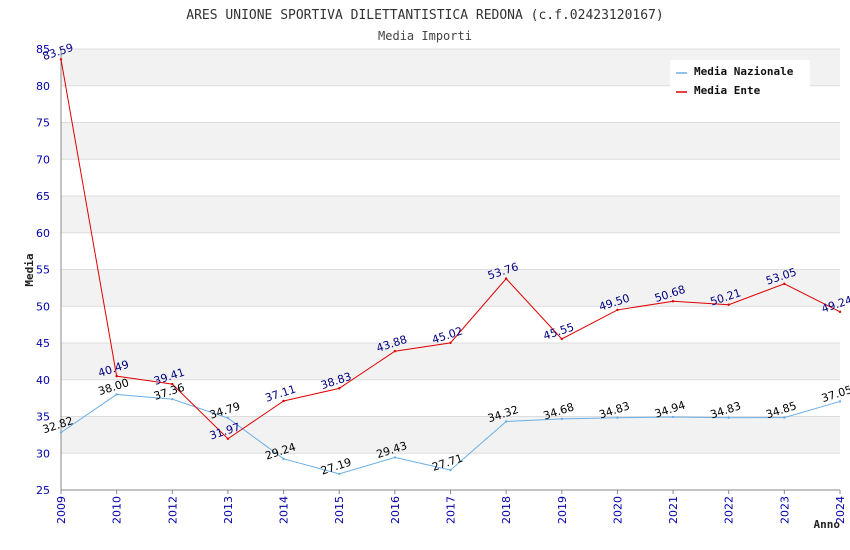  What do you see at coordinates (172, 510) in the screenshot?
I see `x-tick-label: 2012` at bounding box center [172, 510].